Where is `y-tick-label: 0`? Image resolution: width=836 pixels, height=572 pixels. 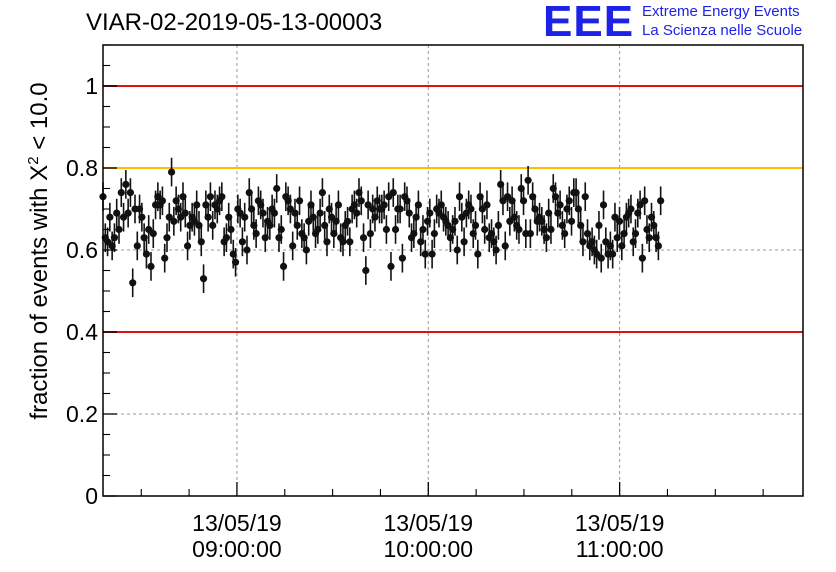
y-tick-label: 0 is located at coordinates (91, 496).